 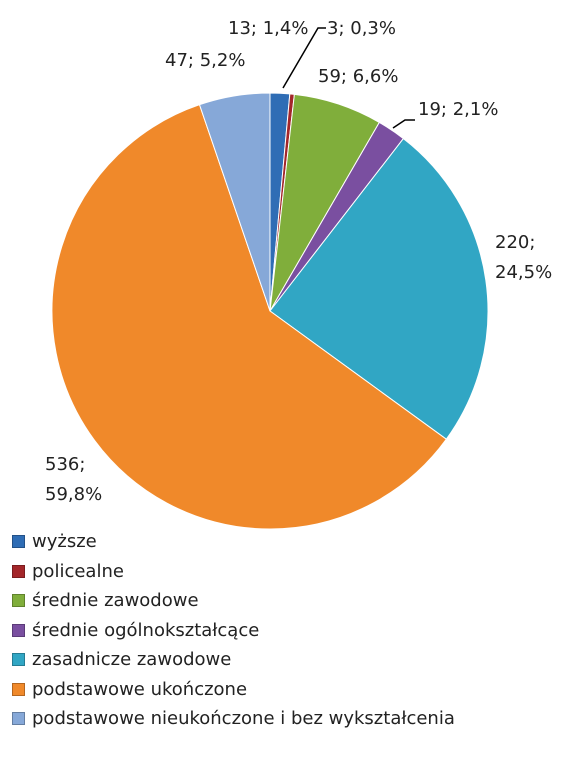 I want to click on legend-item: policealne, so click(x=68, y=571).